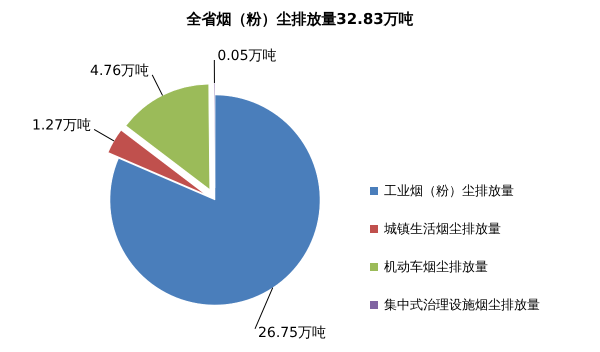 This screenshot has height=352, width=600. I want to click on data-label: 1.27万吨, so click(62, 125).